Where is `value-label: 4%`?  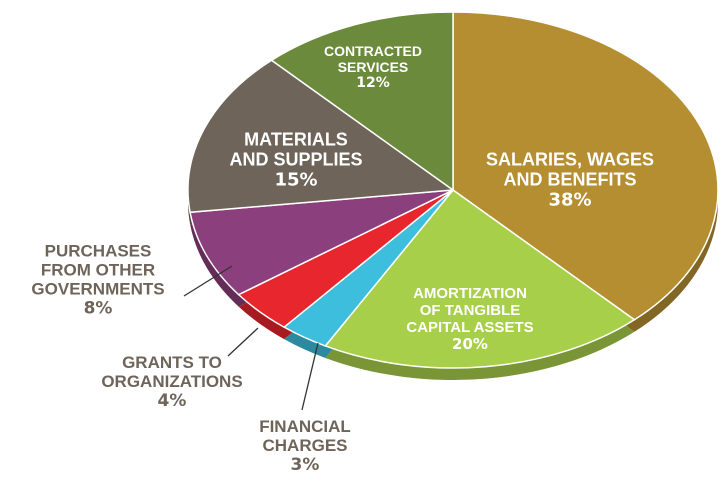
value-label: 4% is located at coordinates (172, 401).